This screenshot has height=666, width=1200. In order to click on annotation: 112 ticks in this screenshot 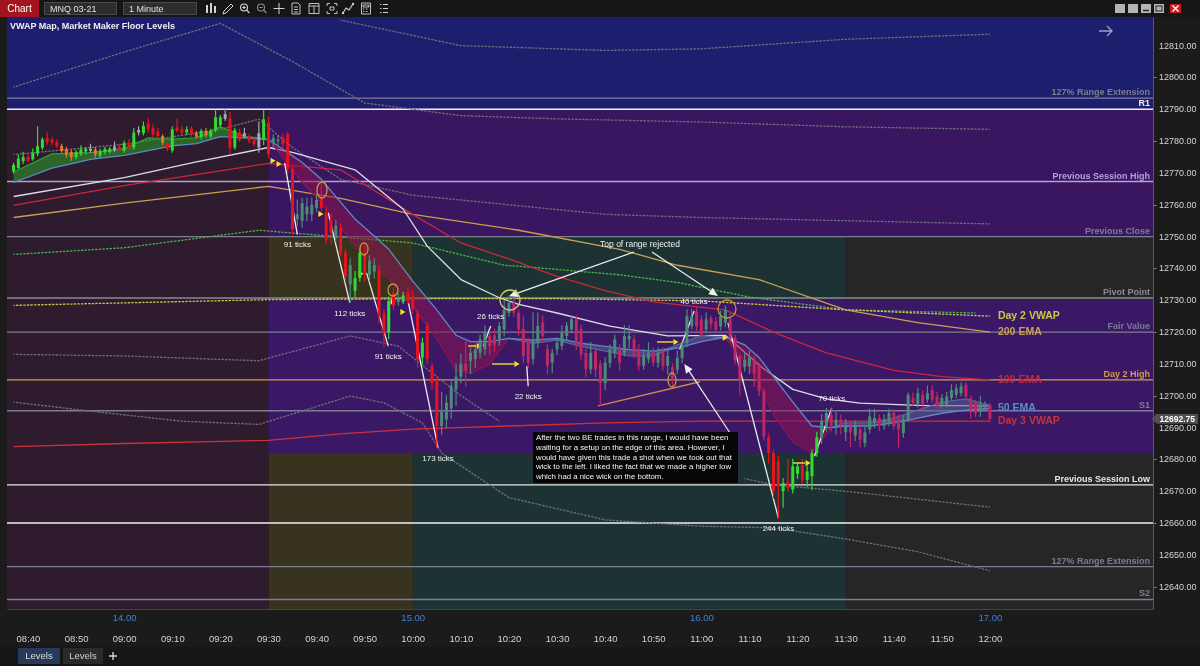, I will do `click(350, 313)`.